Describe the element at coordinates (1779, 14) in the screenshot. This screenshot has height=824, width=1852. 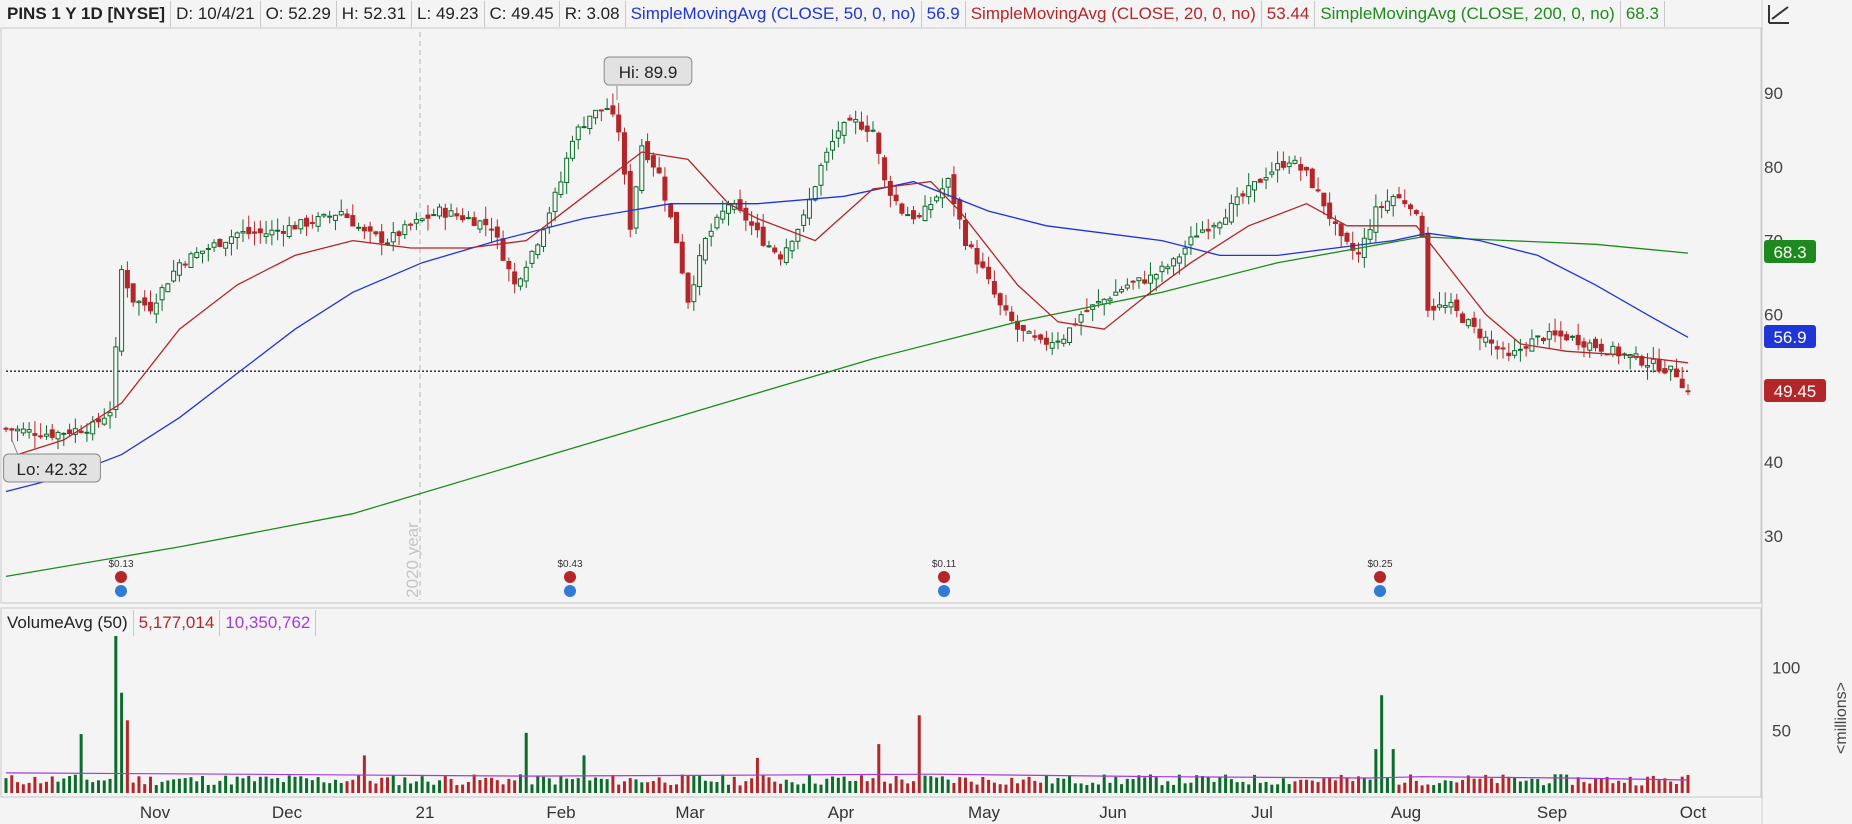
I see `drawing-tool-icon` at that location.